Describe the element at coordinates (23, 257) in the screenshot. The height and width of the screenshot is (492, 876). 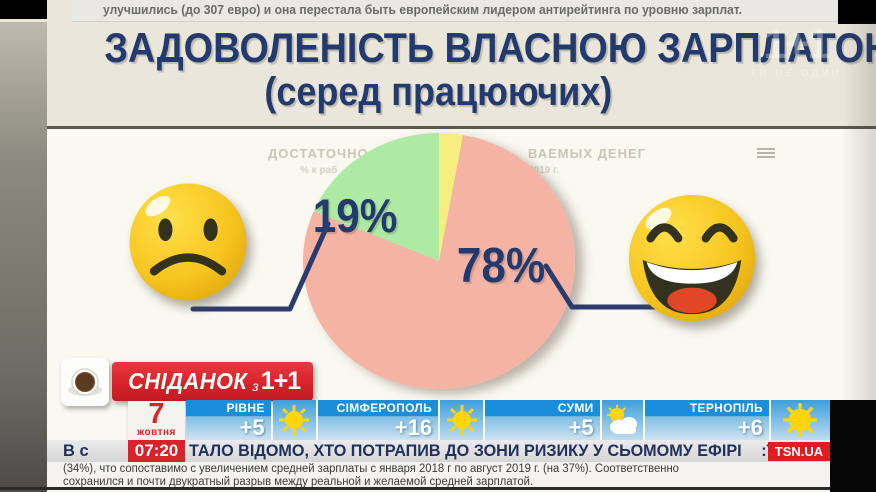
I see `left-gray-band` at that location.